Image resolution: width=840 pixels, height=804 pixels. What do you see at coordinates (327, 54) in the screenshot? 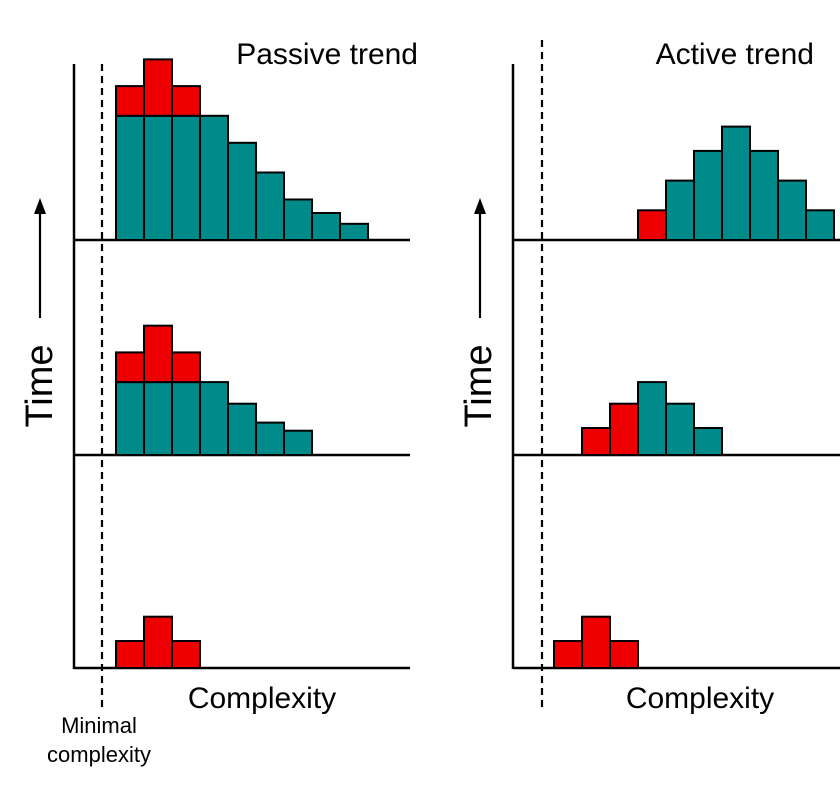
I see `left-title: Passive trend` at bounding box center [327, 54].